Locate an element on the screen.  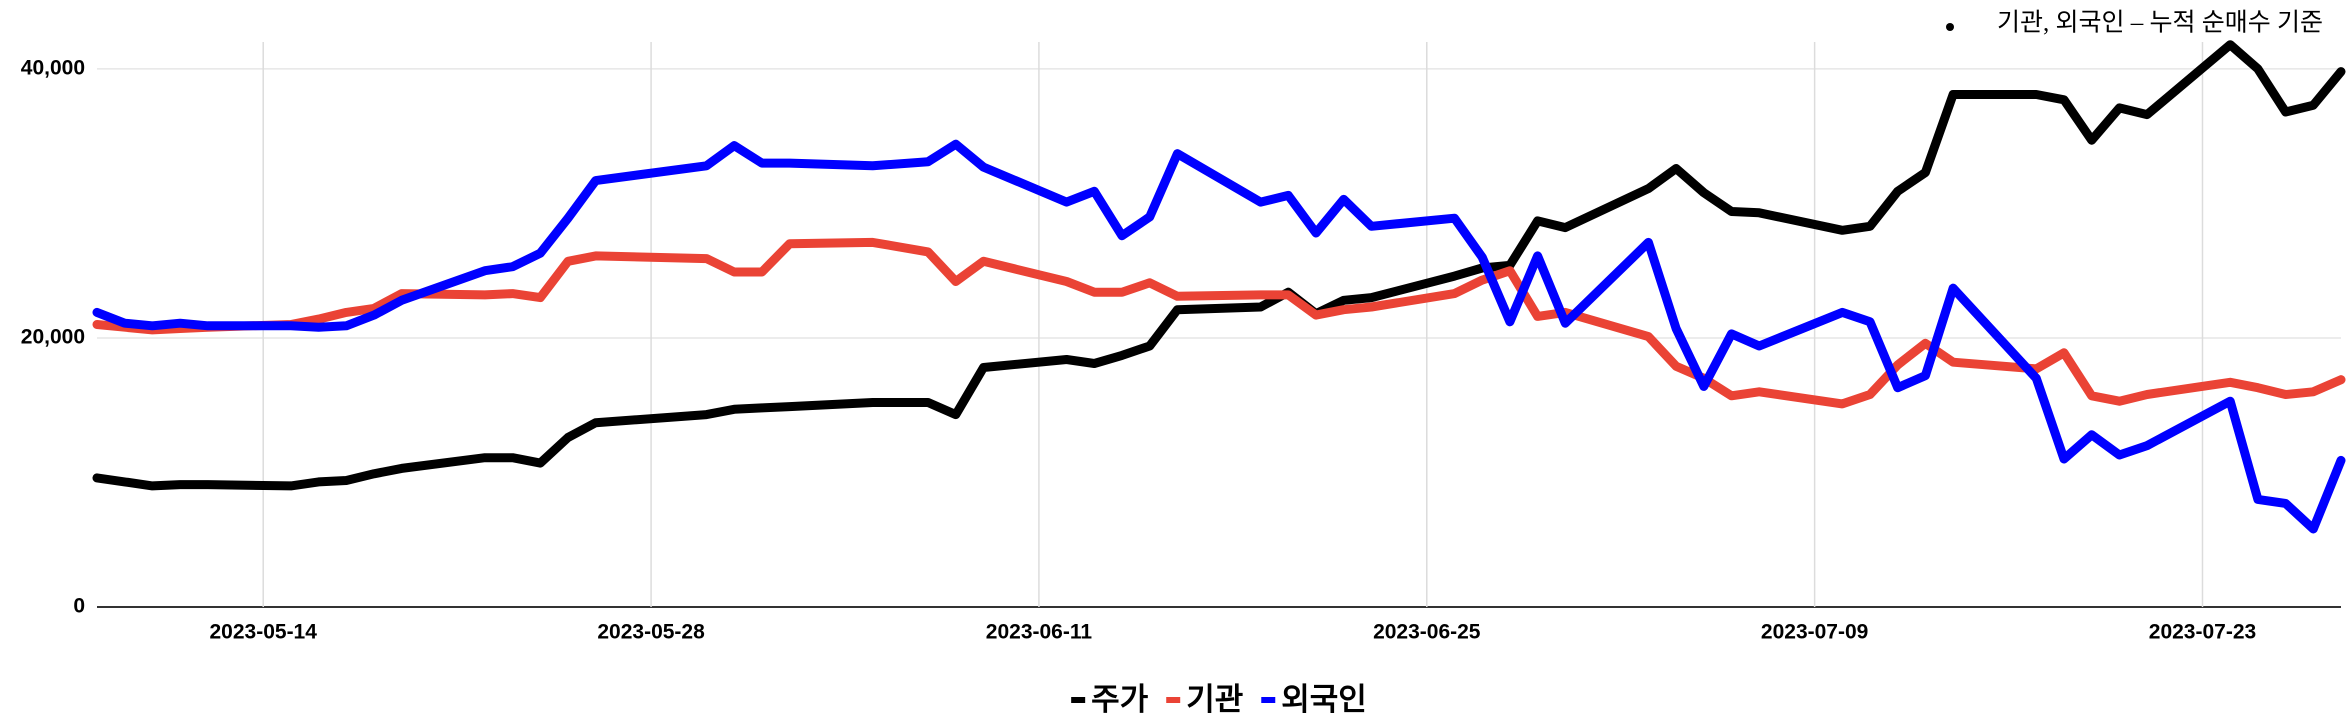
annotation-bullet is located at coordinates (1950, 27).